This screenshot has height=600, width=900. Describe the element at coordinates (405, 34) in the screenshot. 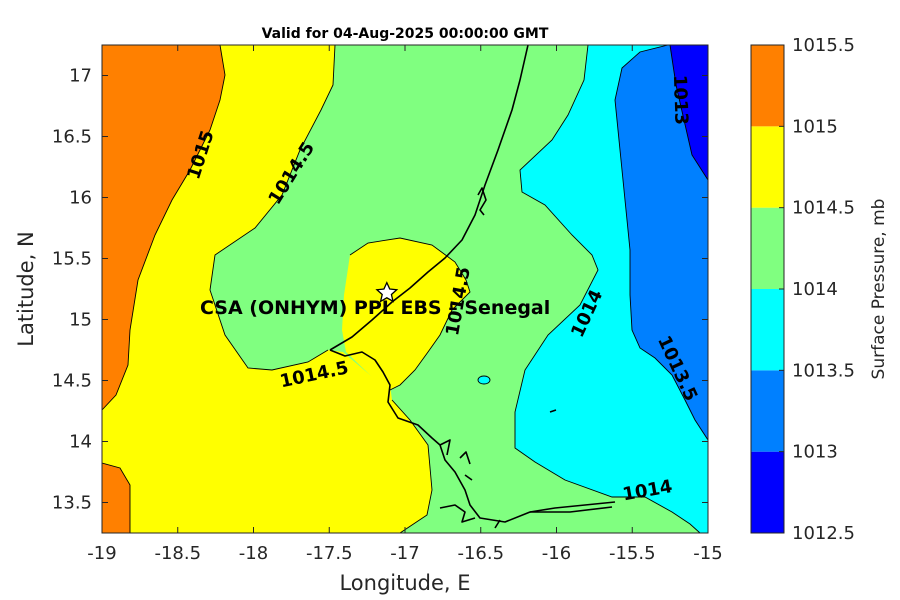

I see `map-title: Valid for 04-Aug-2025 00:00:00 GMT` at that location.